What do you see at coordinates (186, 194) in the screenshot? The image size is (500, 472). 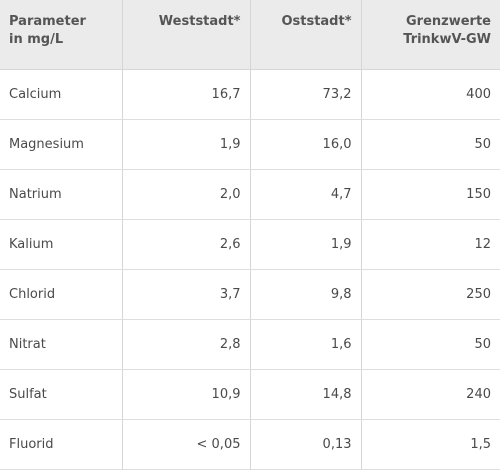 I see `cell-weststadt: 2,0` at bounding box center [186, 194].